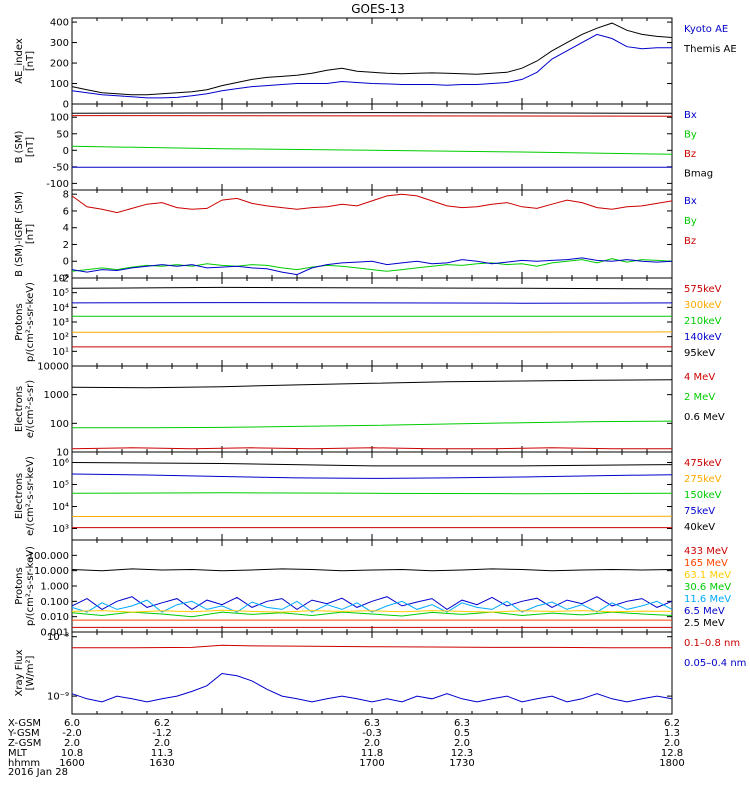 The height and width of the screenshot is (800, 750). Describe the element at coordinates (66, 228) in the screenshot. I see `y-tick-label: 4` at that location.